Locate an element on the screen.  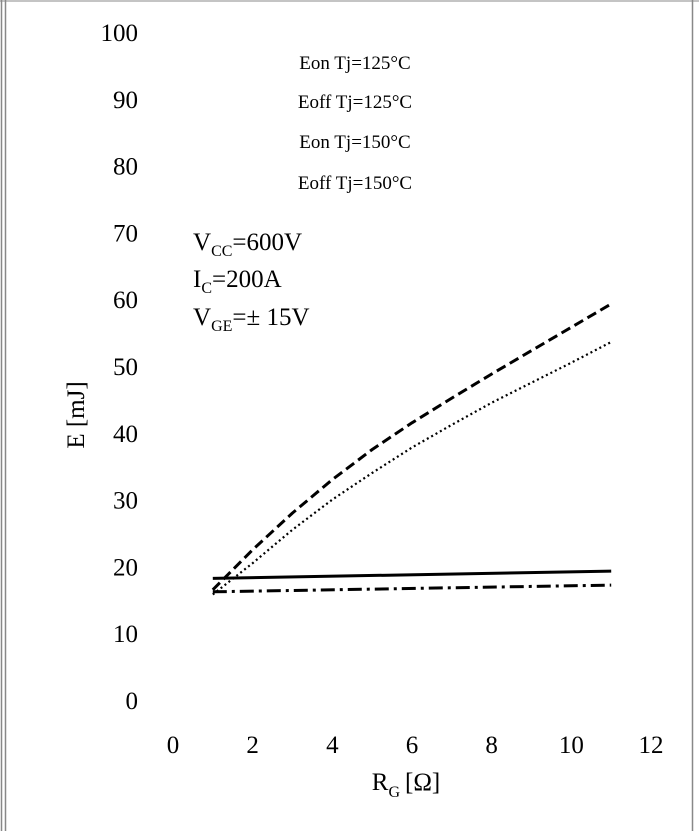
legend-entry: Eoff Tj=150°C is located at coordinates (355, 183).